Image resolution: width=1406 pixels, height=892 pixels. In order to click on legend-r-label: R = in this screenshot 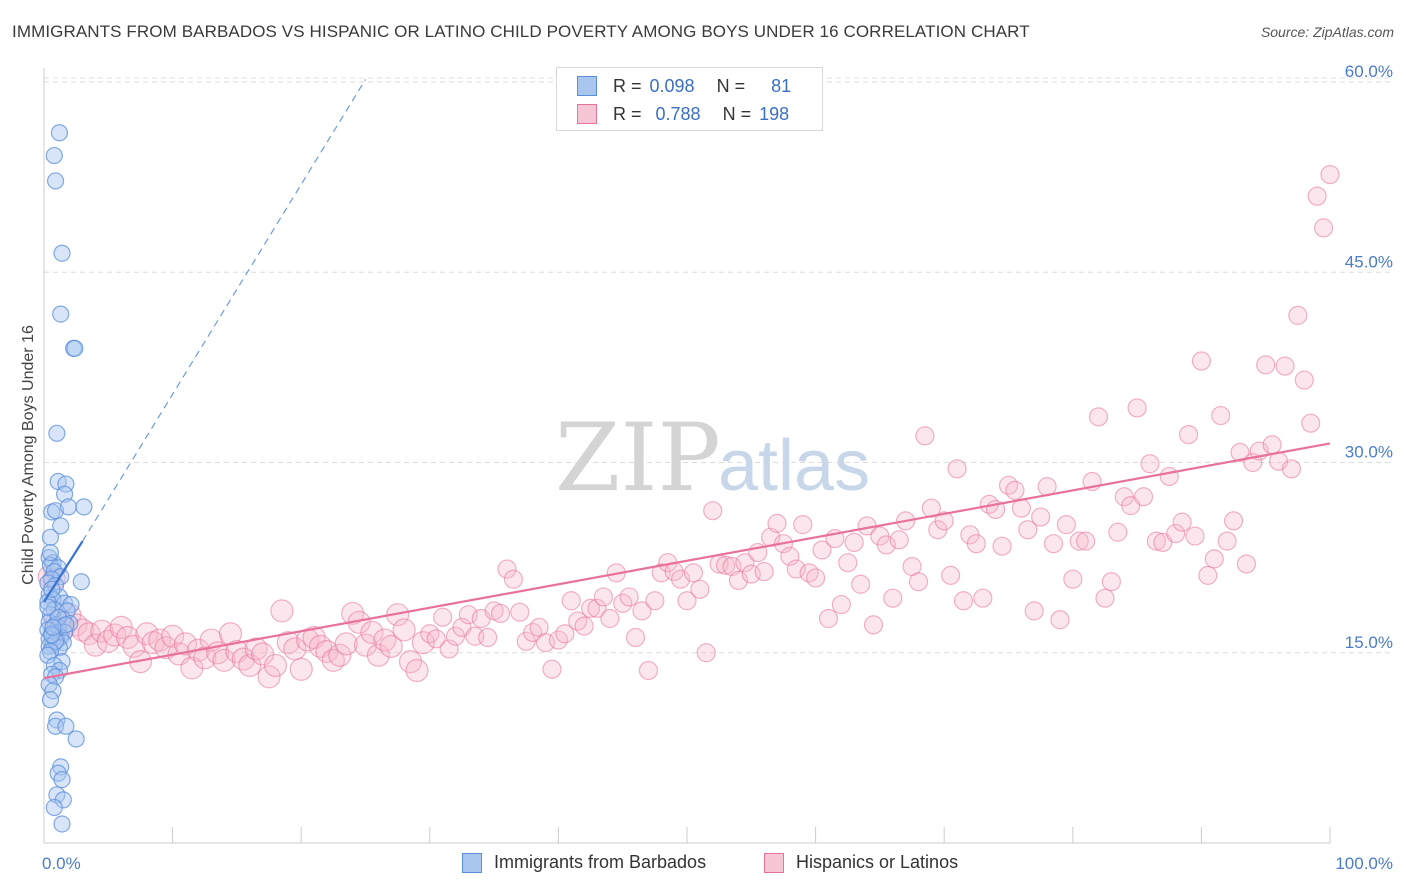, I will do `click(627, 113)`.